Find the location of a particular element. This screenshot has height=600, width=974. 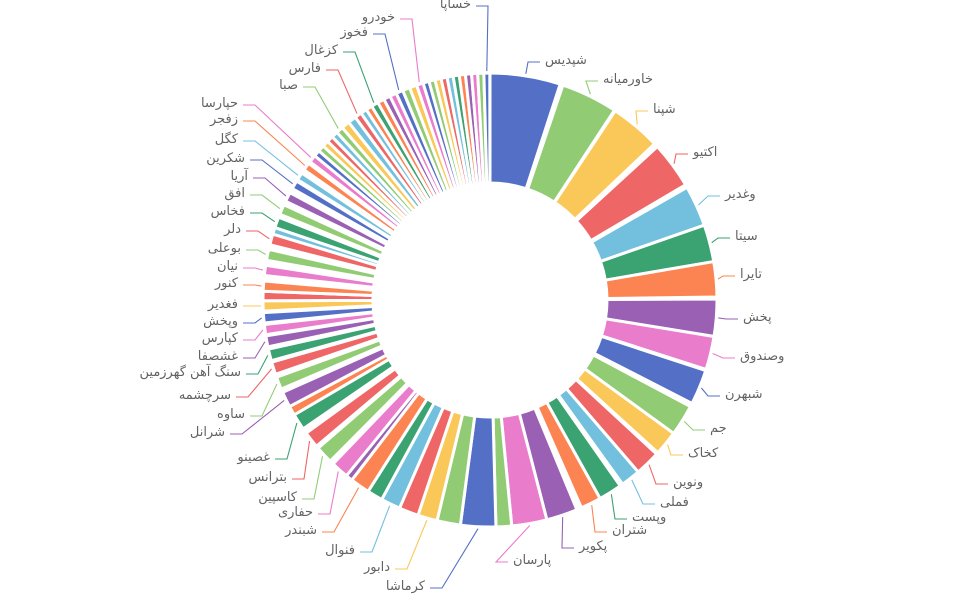

slice-label: وغدیر is located at coordinates (740, 194).